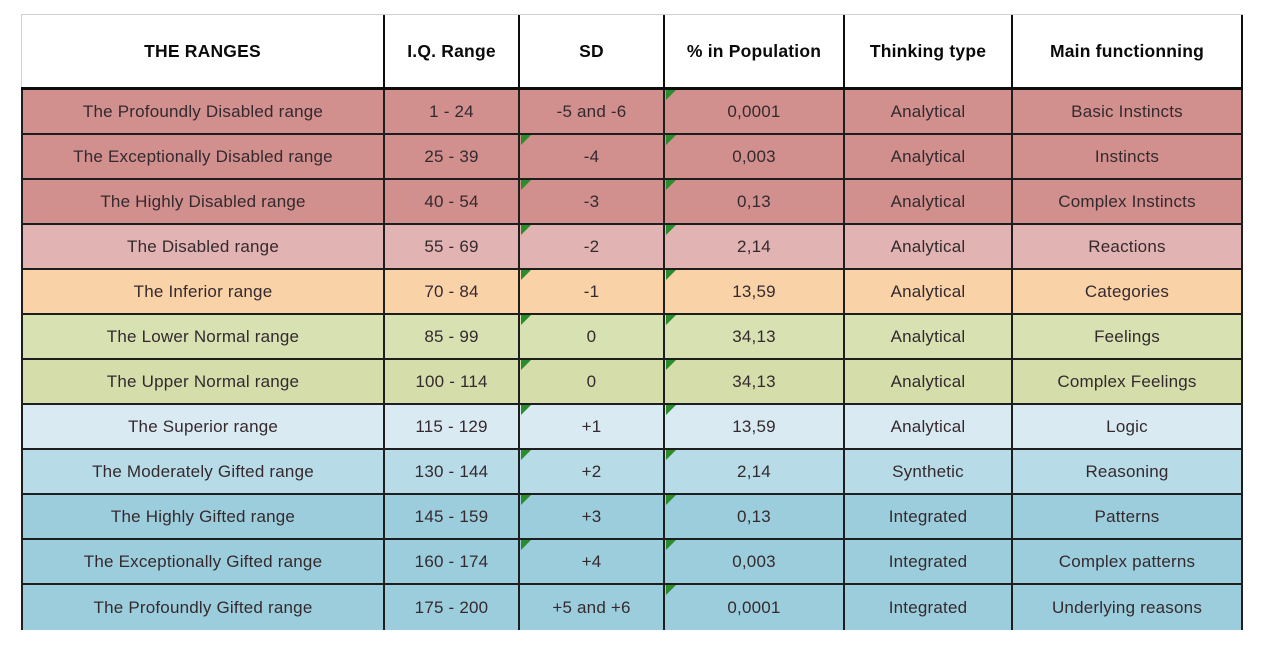 This screenshot has width=1265, height=651. I want to click on cell-functioning: Feelings, so click(1128, 336).